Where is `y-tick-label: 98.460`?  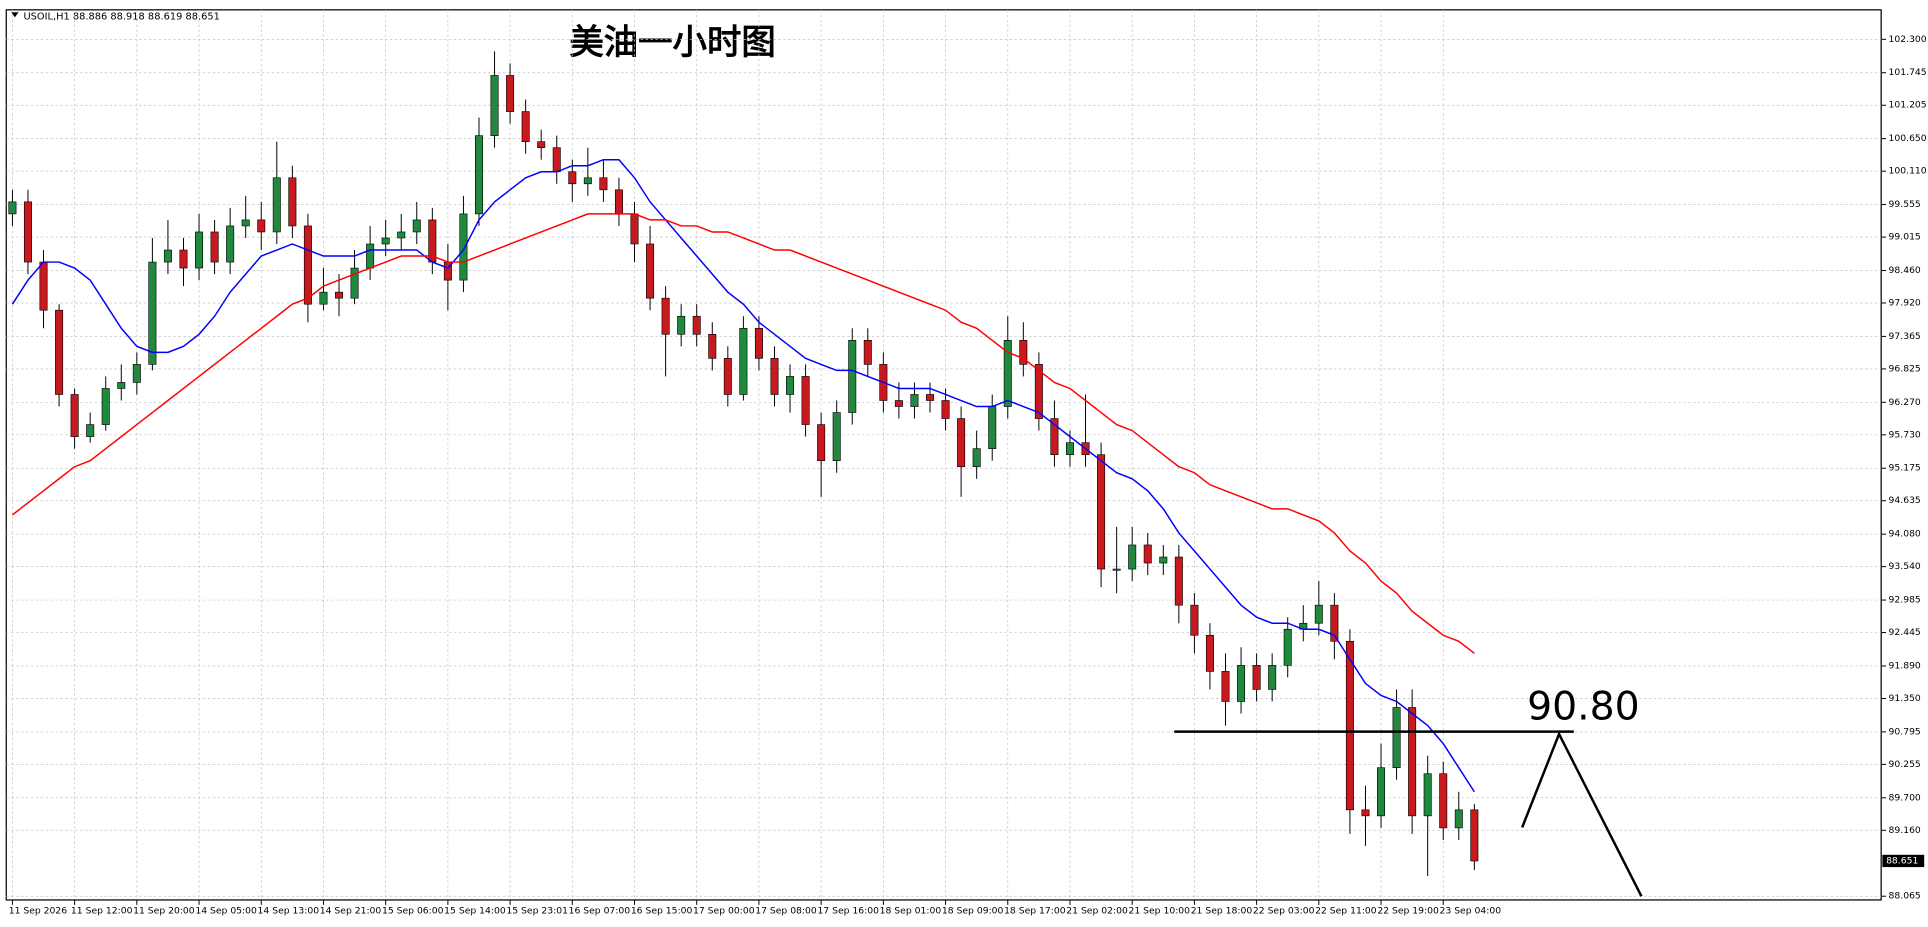
y-tick-label: 98.460 is located at coordinates (1905, 270).